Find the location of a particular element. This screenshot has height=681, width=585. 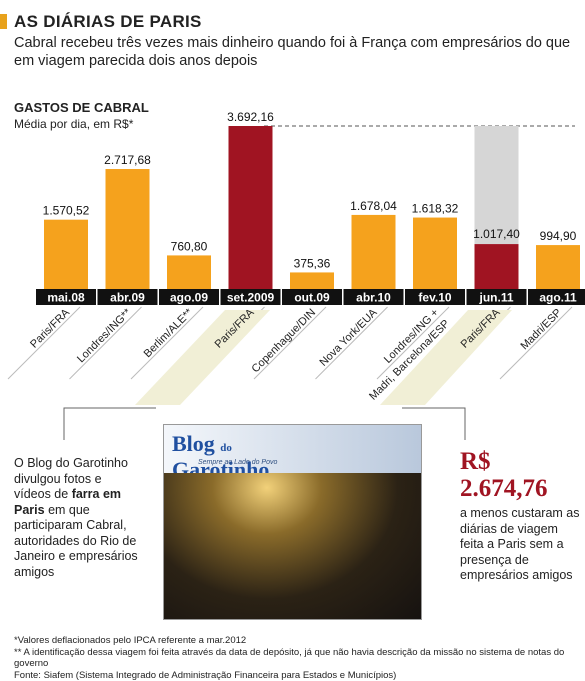

value-label-5: 1.678,04 is located at coordinates (373, 206).